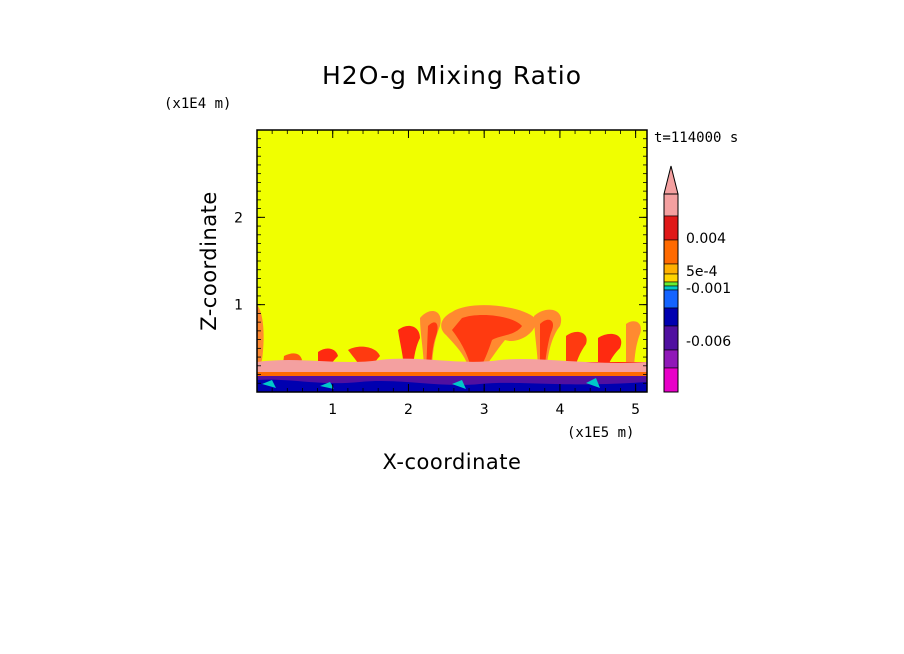  What do you see at coordinates (702, 272) in the screenshot?
I see `colorbar-label-5e-4: 5e-4` at bounding box center [702, 272].